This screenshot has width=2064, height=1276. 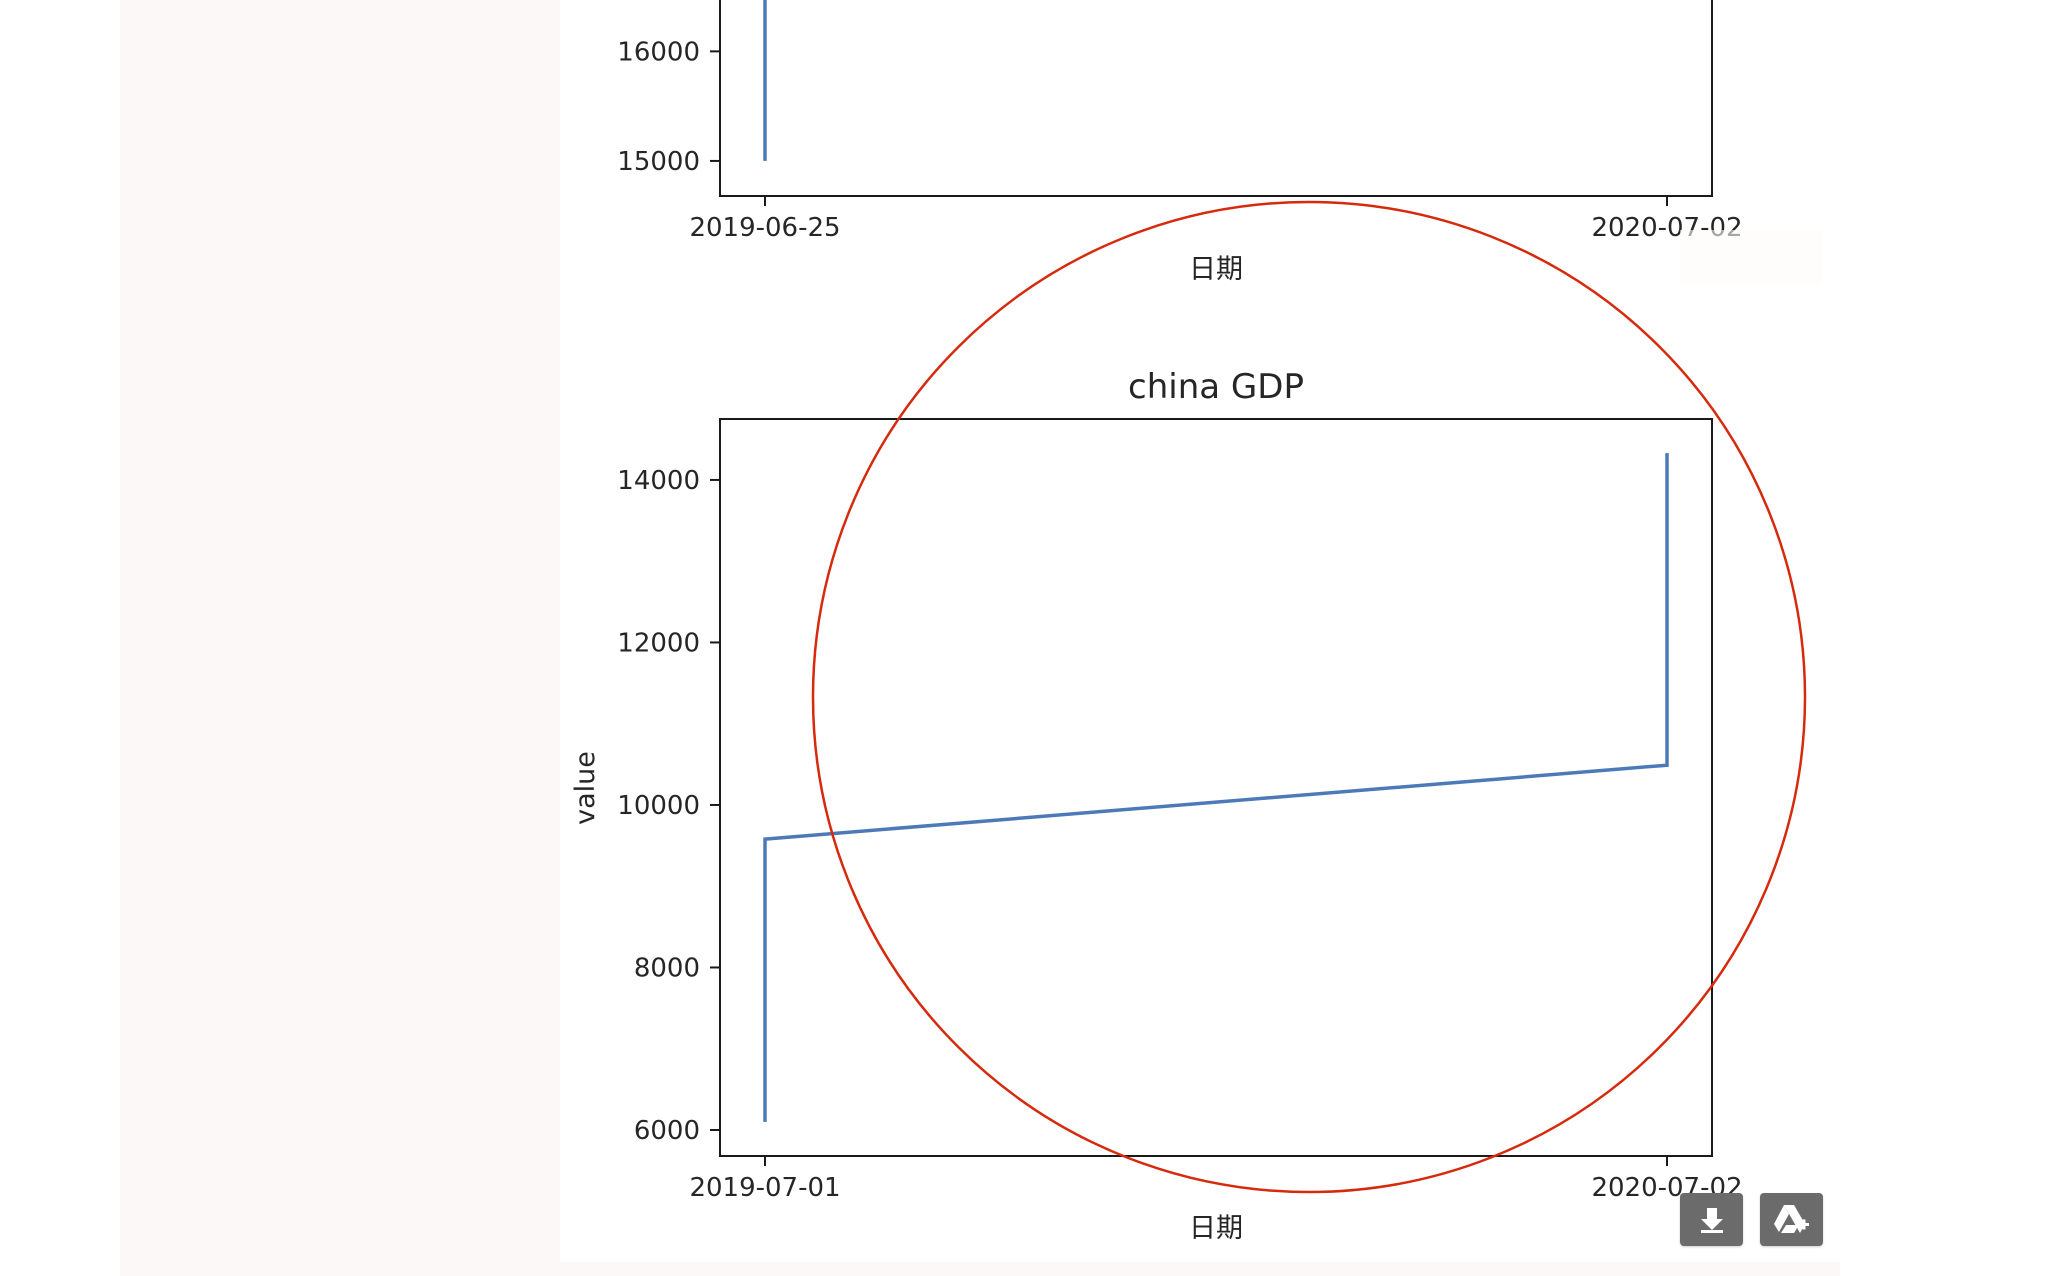 What do you see at coordinates (667, 1131) in the screenshot?
I see `y-tick-label: 6000` at bounding box center [667, 1131].